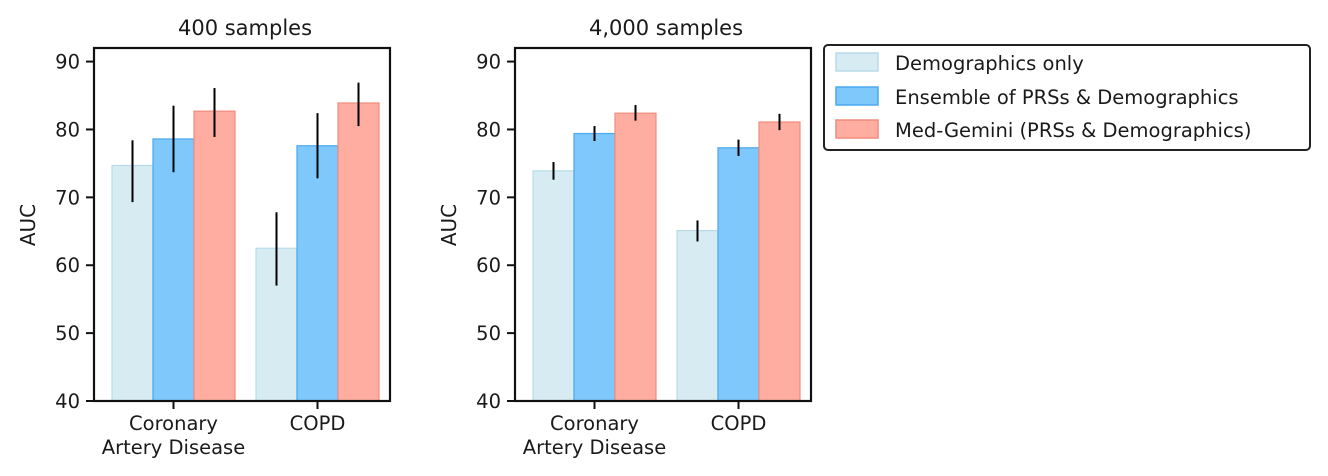 The height and width of the screenshot is (476, 1328). Describe the element at coordinates (857, 129) in the screenshot. I see `legend-swatch-medgemini` at that location.